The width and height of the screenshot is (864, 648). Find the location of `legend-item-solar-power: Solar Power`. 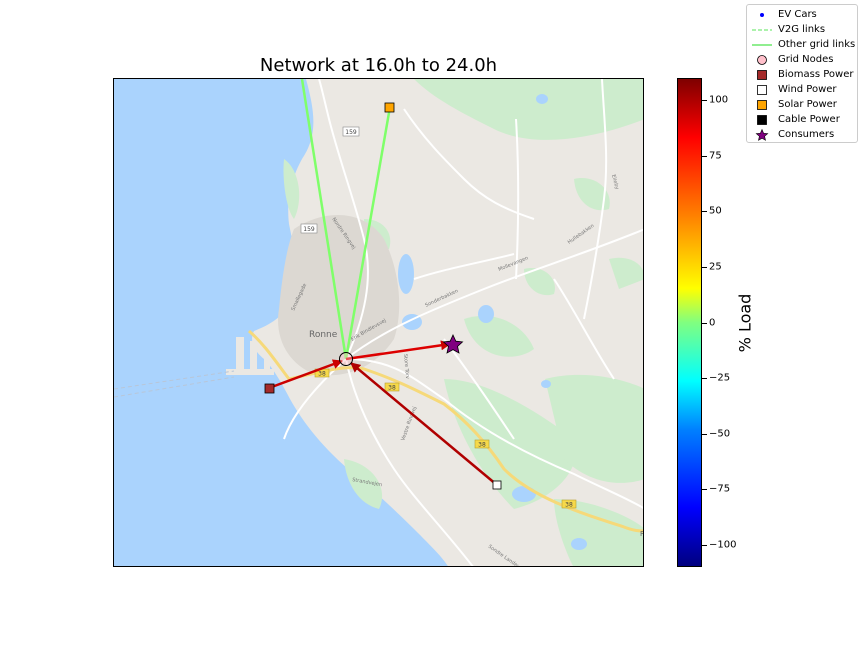

legend-item-solar-power: Solar Power is located at coordinates (803, 105).